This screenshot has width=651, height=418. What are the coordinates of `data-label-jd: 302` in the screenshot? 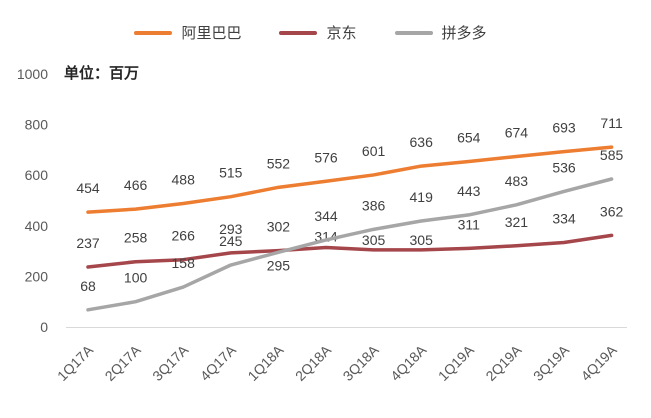 It's located at (279, 227).